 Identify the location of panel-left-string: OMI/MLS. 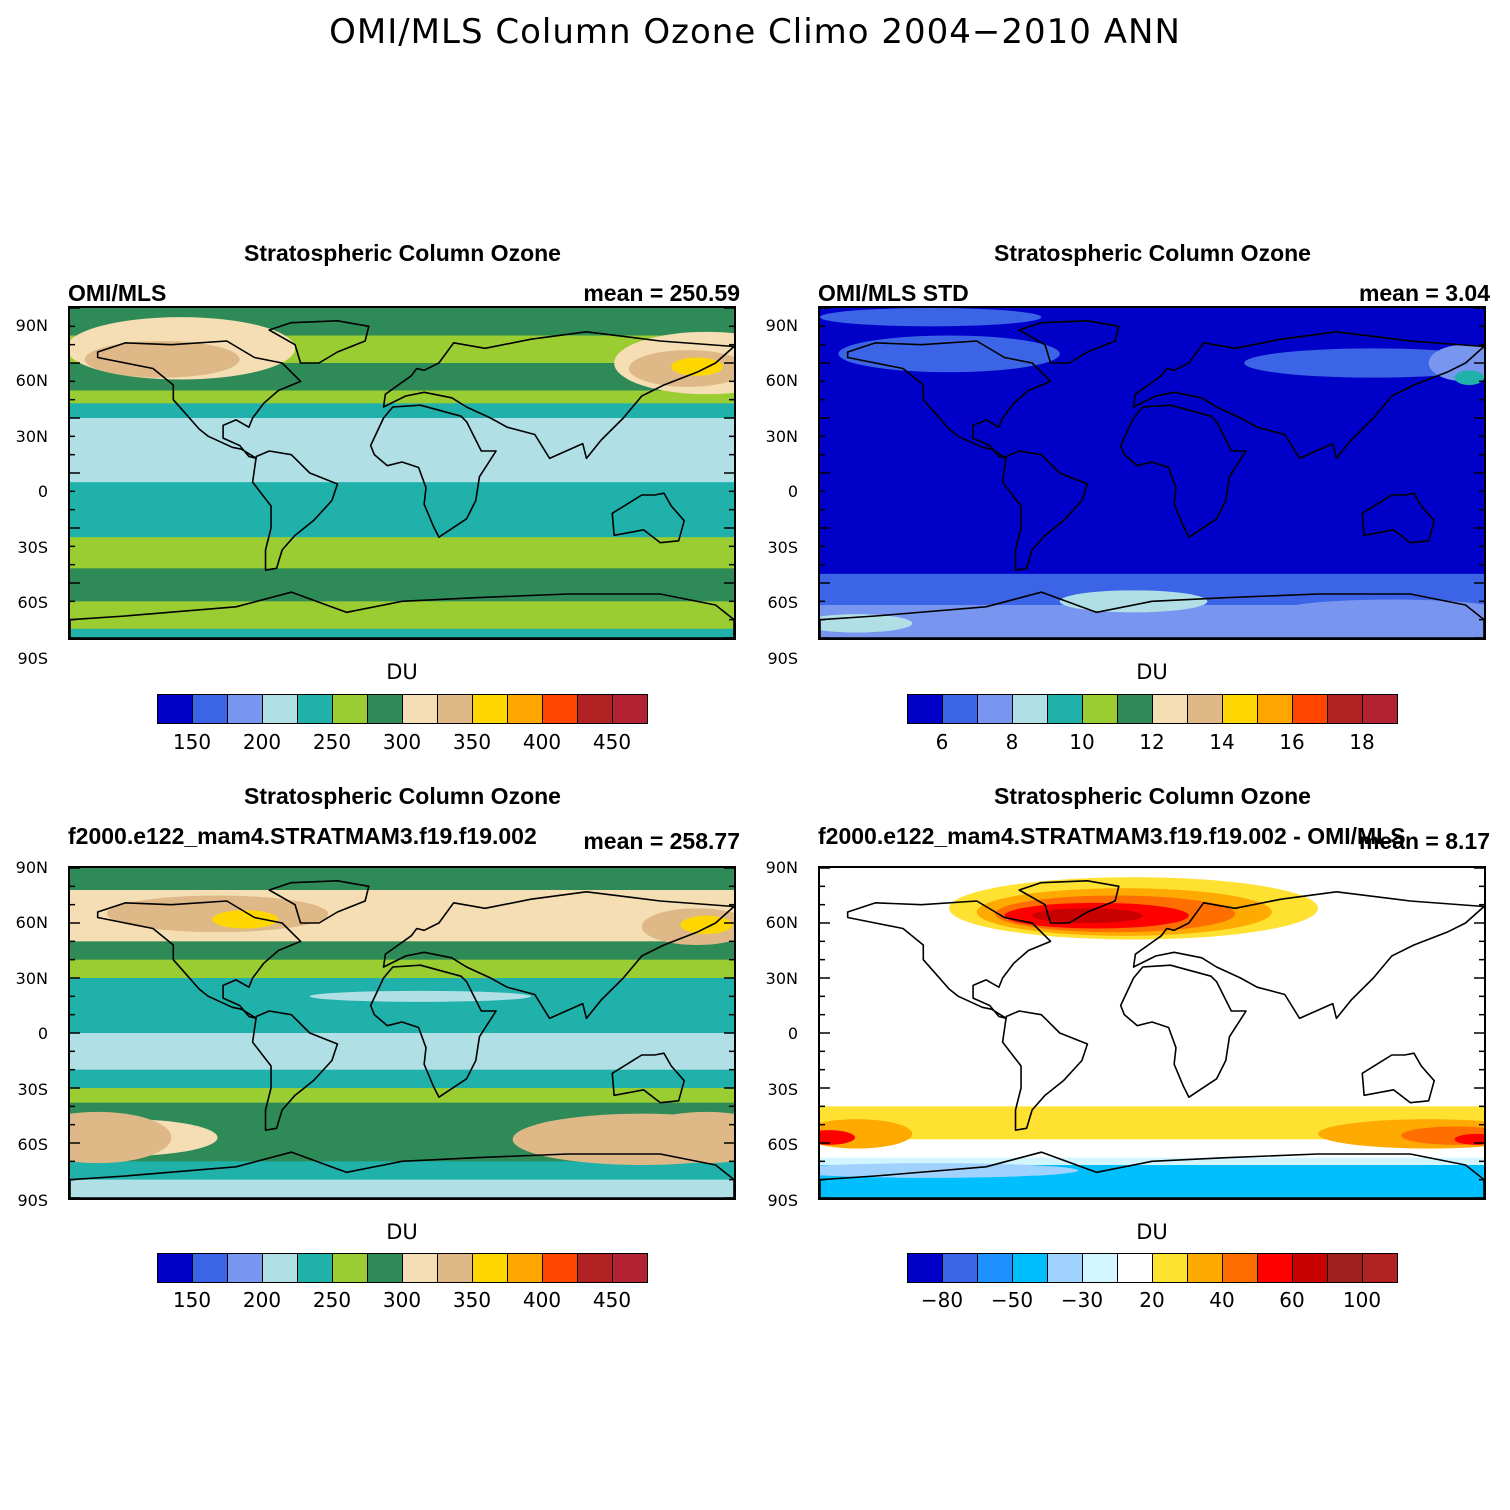
(117, 293).